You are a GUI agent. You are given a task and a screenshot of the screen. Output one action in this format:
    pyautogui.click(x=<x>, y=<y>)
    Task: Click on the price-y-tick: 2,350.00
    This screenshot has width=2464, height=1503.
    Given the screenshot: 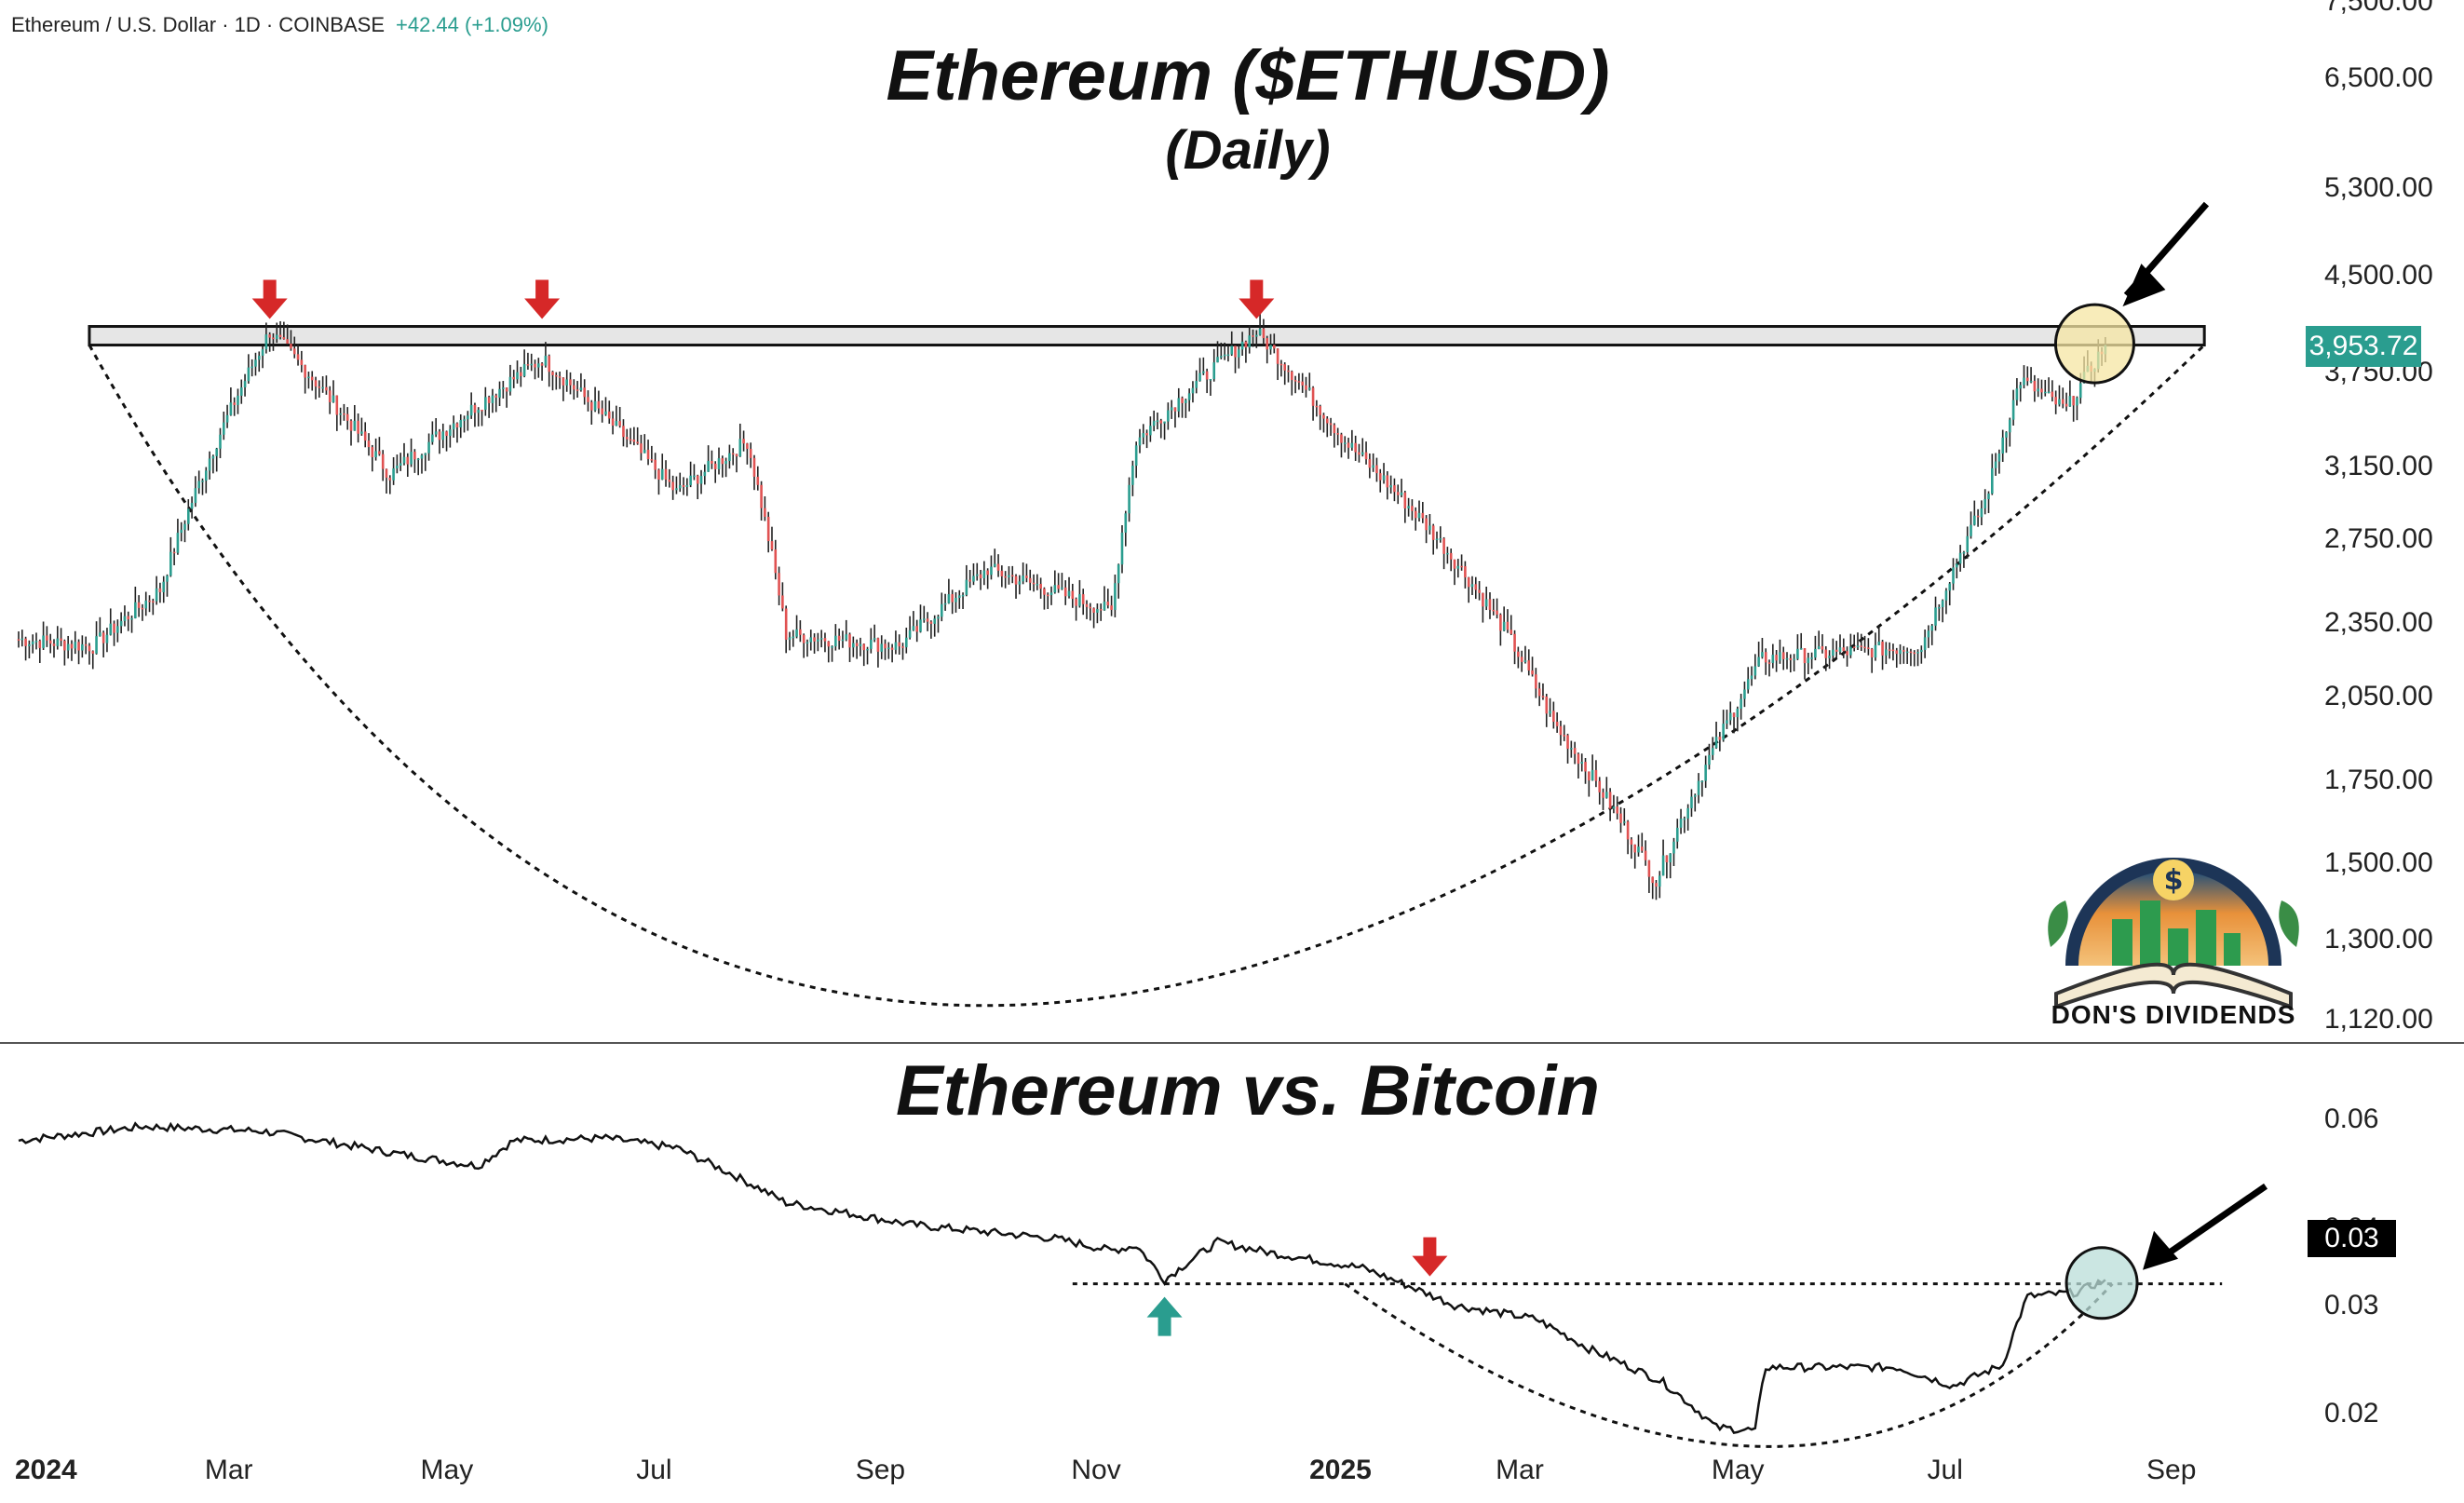 What is the action you would take?
    pyautogui.click(x=2378, y=623)
    